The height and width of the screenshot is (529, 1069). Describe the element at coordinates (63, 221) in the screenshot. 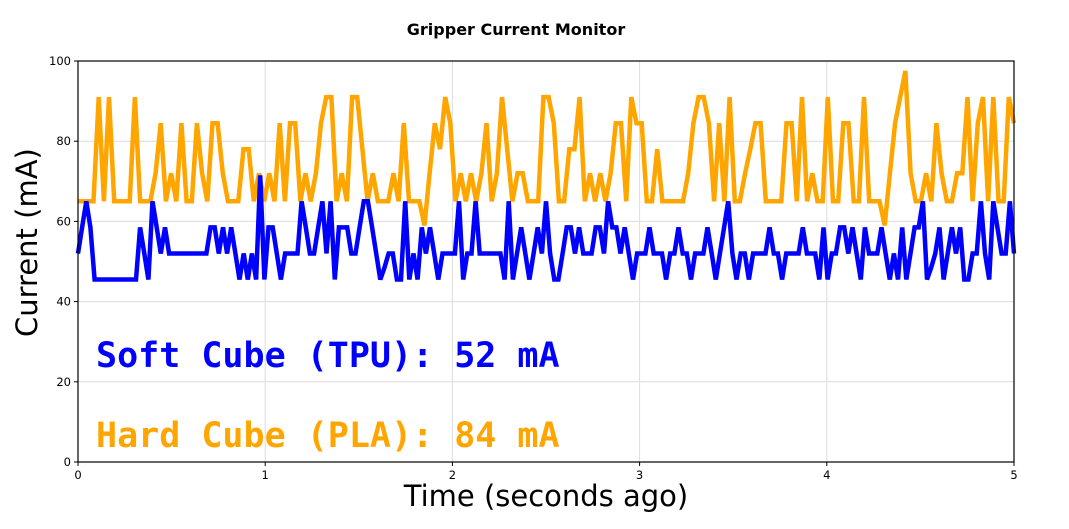

I see `y-tick-label: 60` at that location.